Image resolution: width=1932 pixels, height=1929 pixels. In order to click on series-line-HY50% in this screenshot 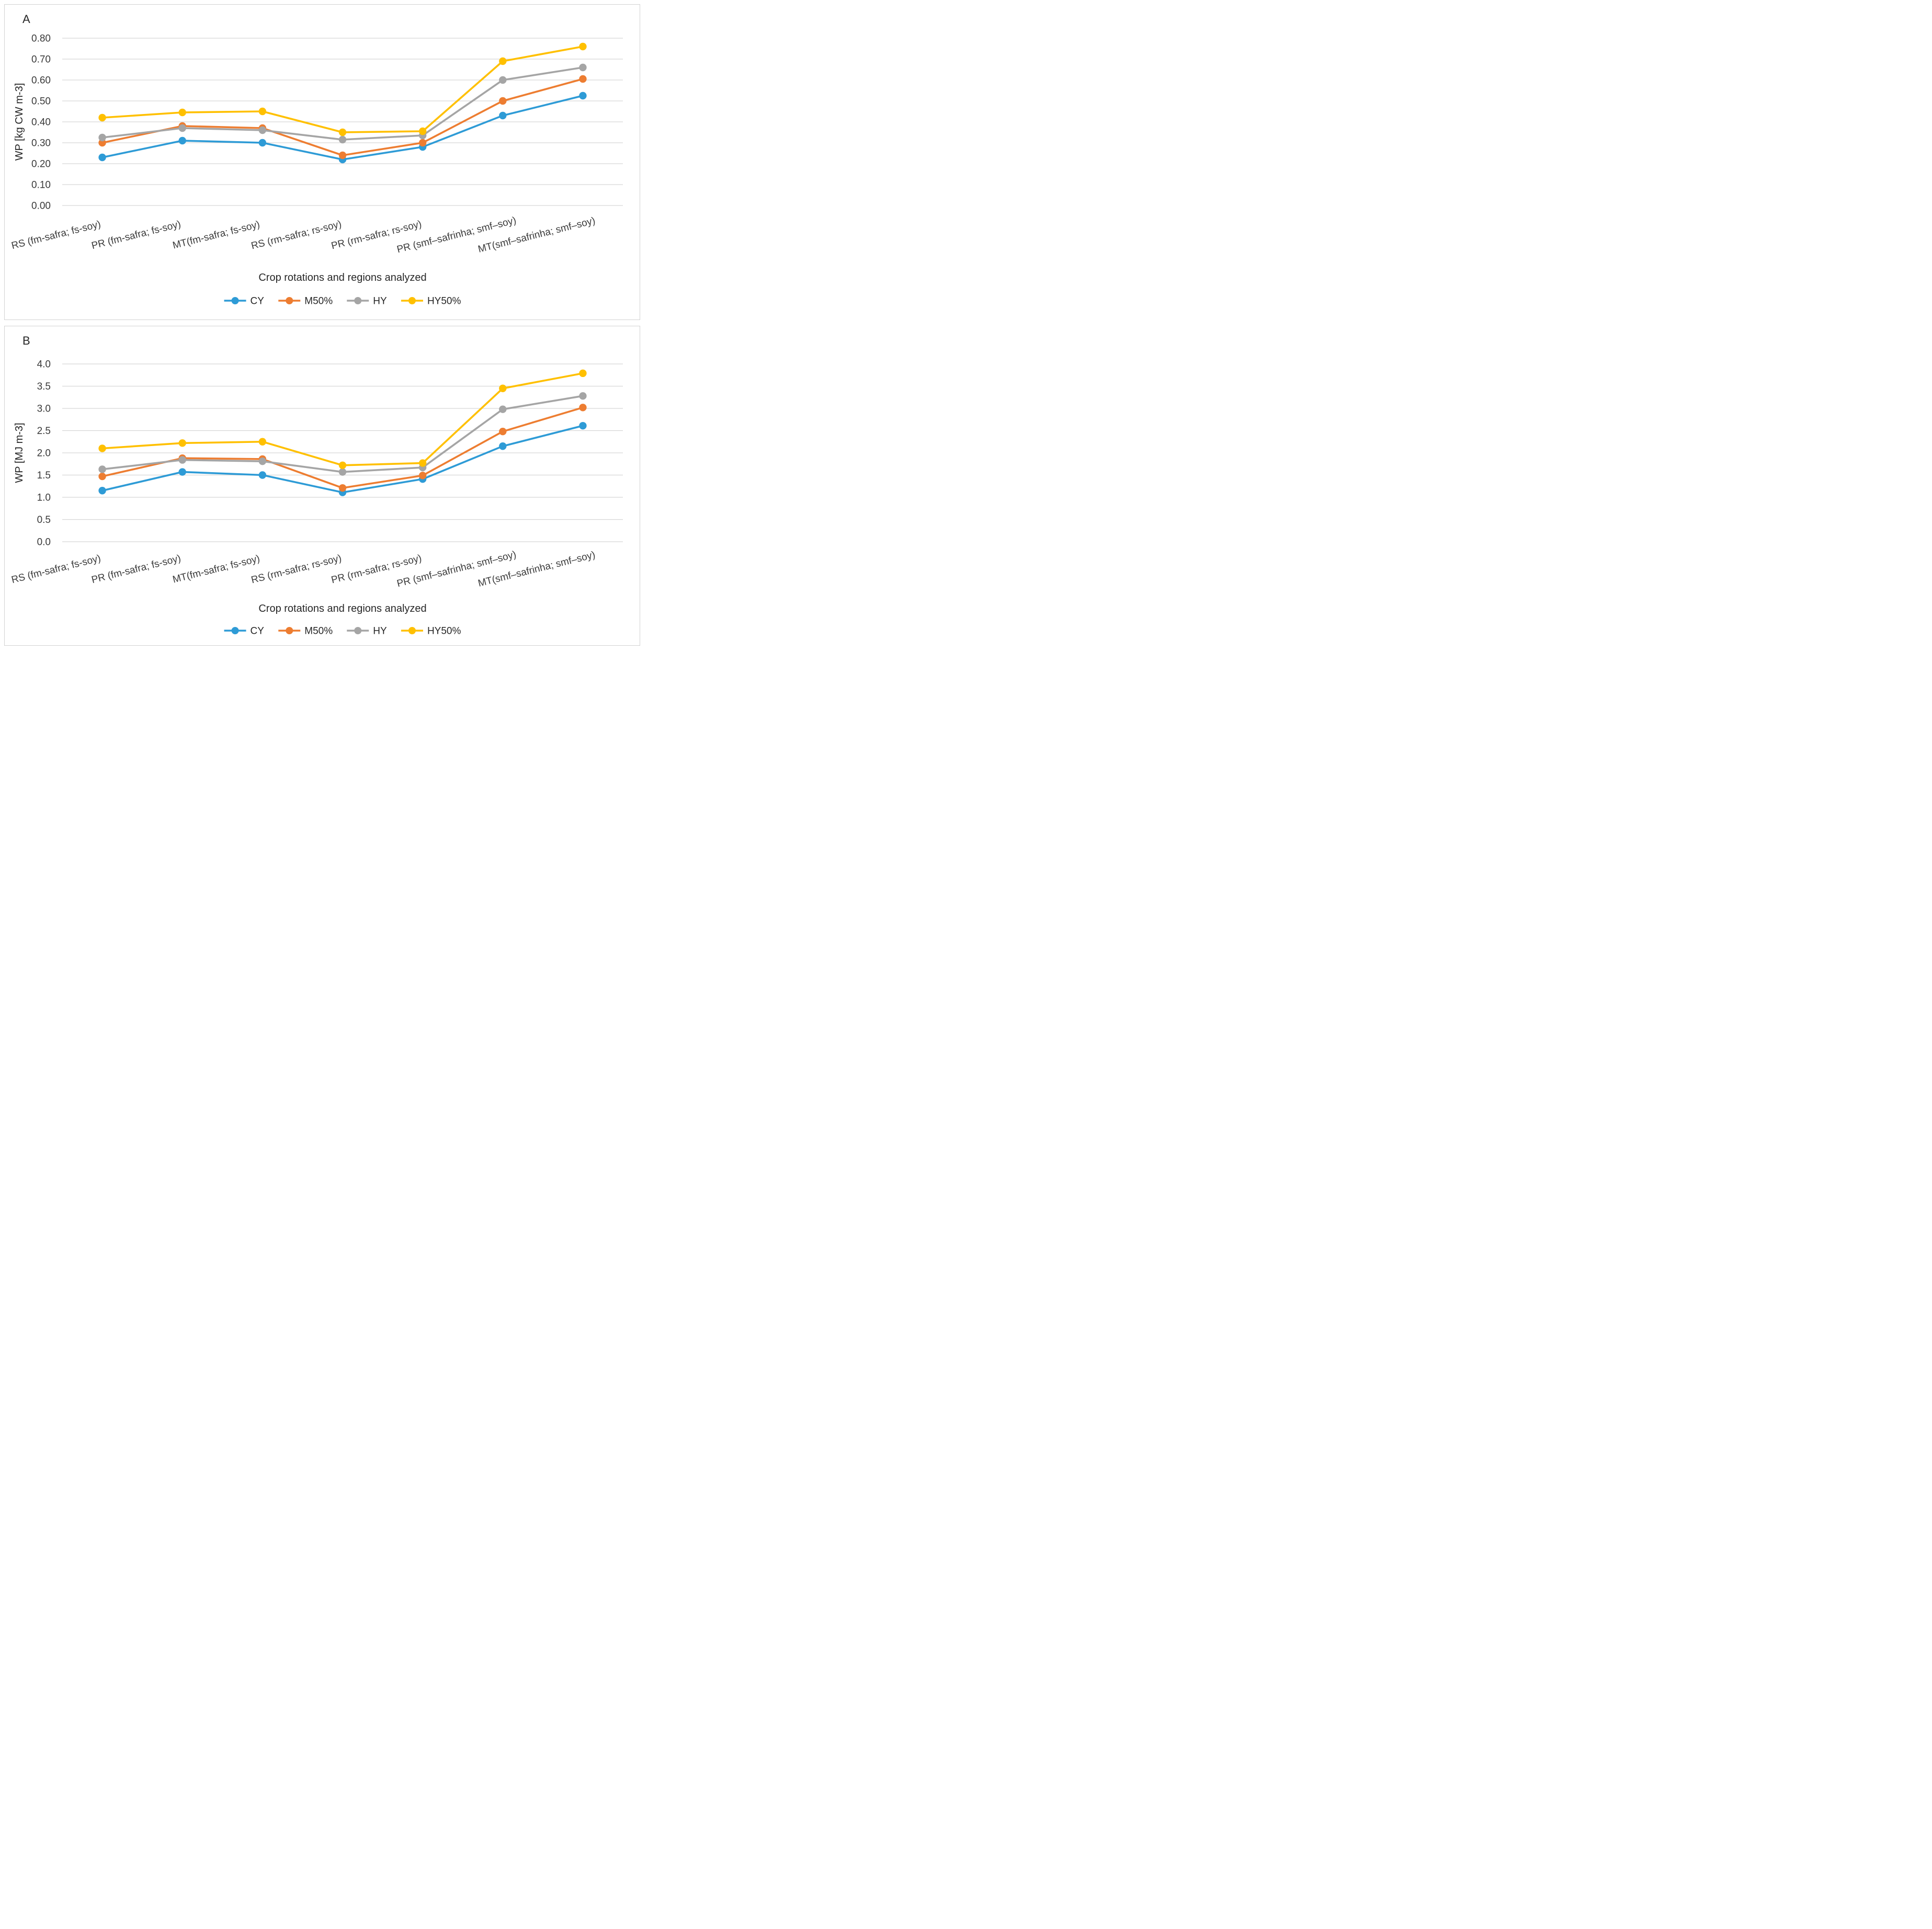, I will do `click(342, 419)`.